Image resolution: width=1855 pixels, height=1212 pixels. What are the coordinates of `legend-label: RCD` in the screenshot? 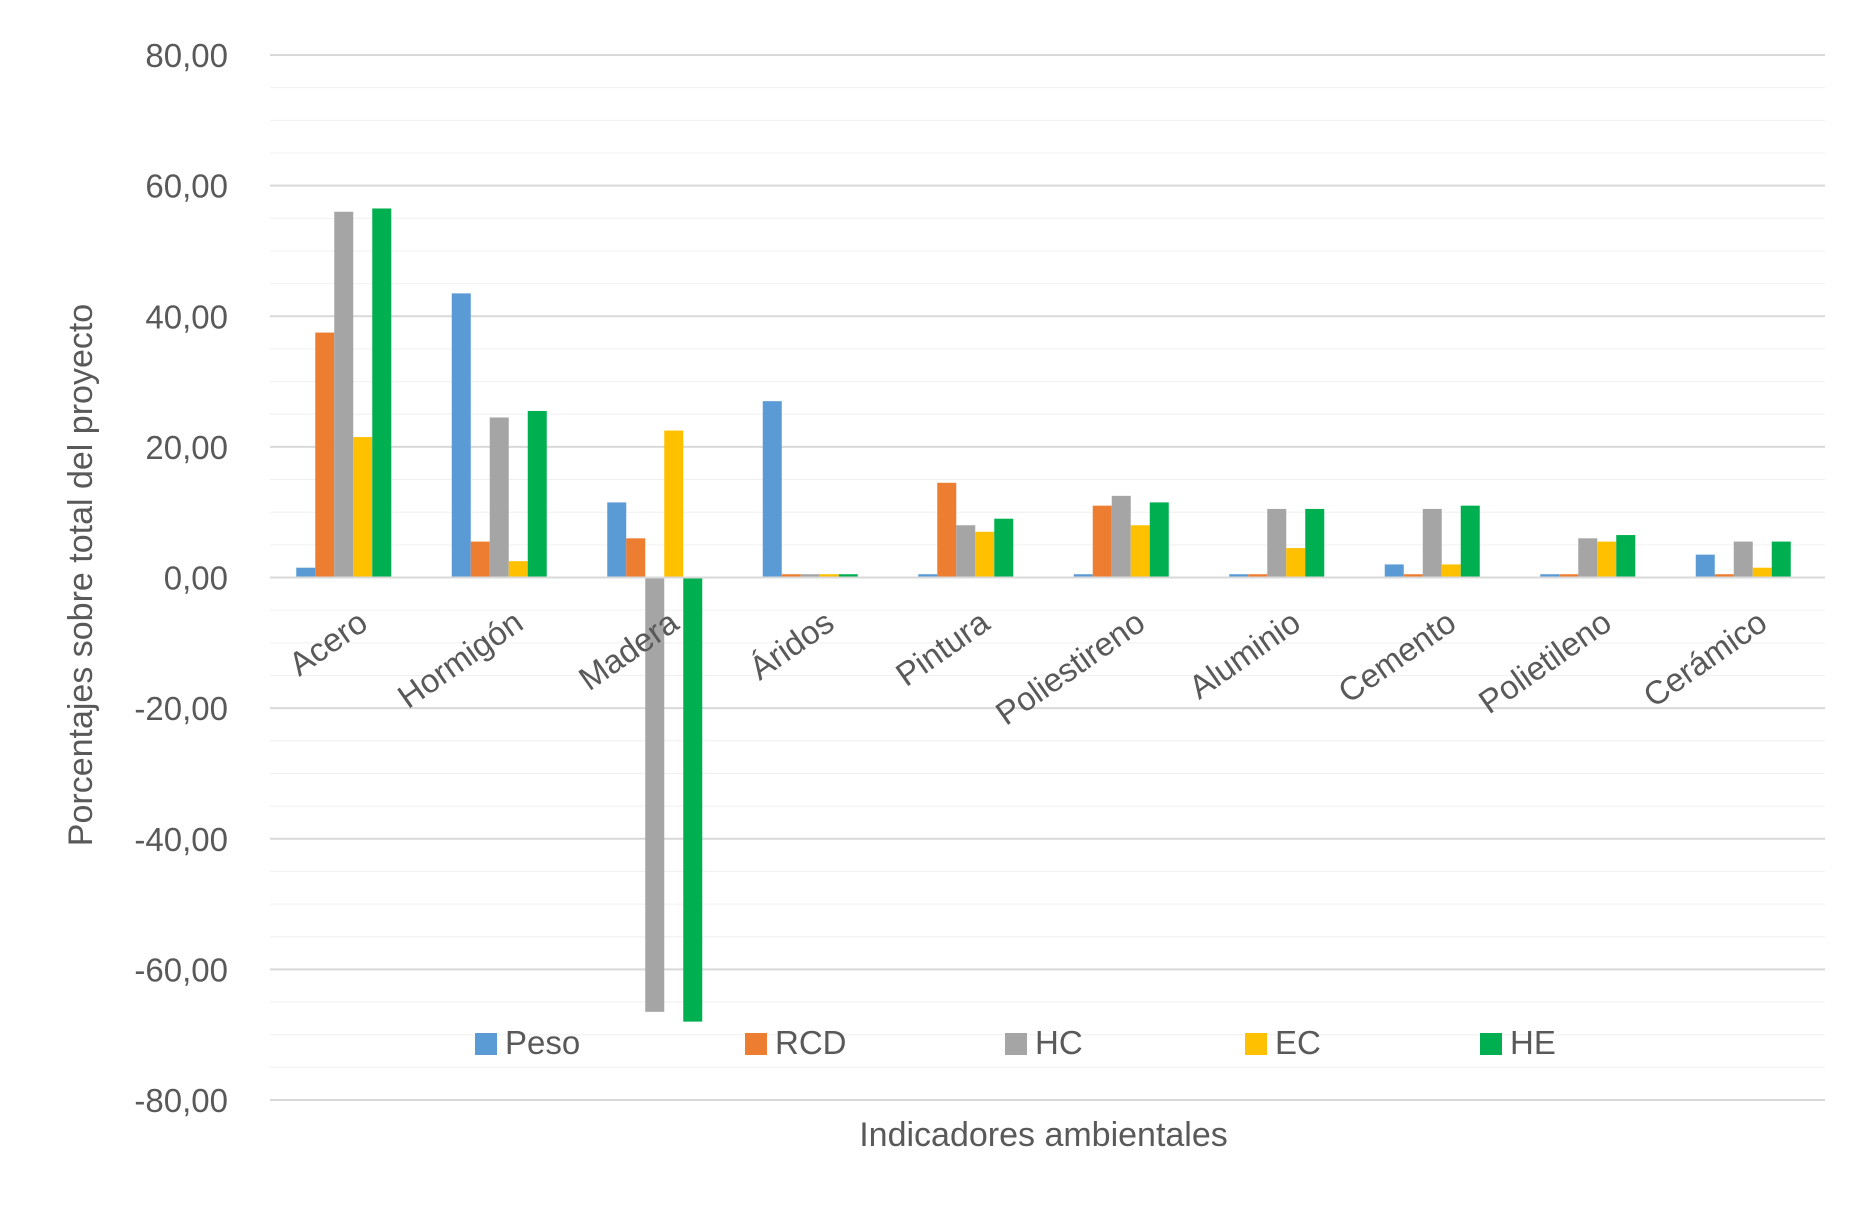 It's located at (811, 1042).